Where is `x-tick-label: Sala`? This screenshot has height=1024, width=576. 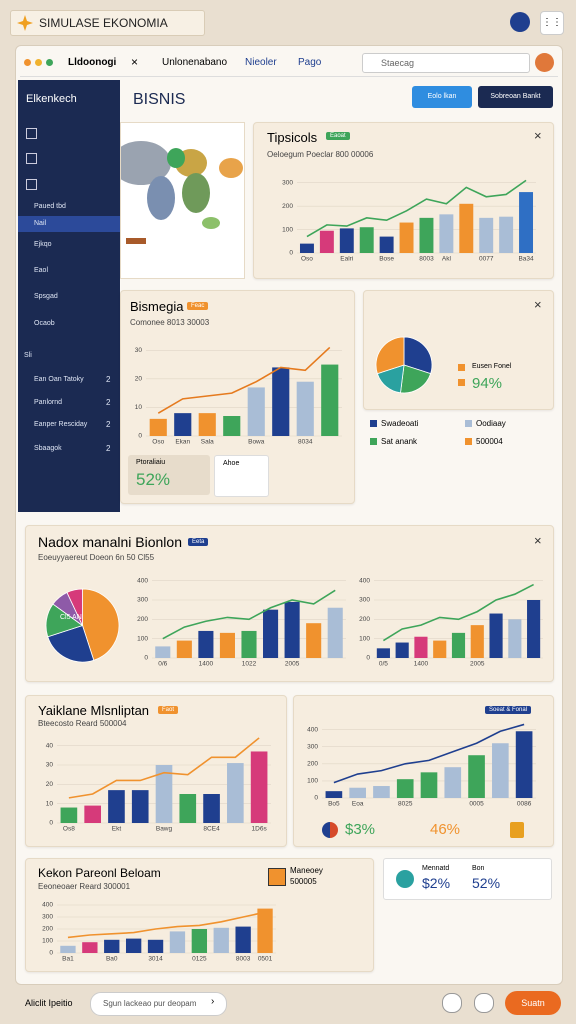
x-tick-label: Sala is located at coordinates (207, 442).